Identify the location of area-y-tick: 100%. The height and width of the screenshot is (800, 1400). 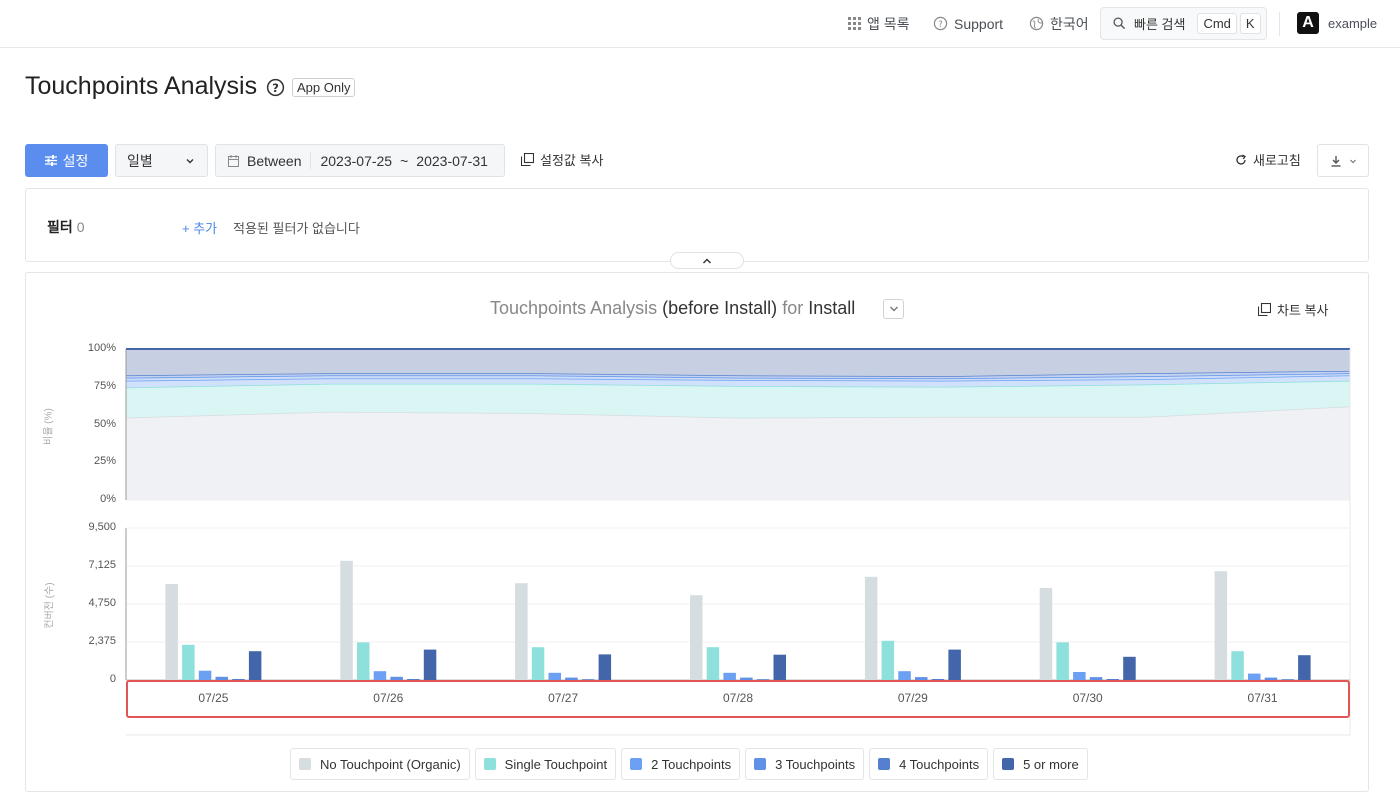
(101, 348).